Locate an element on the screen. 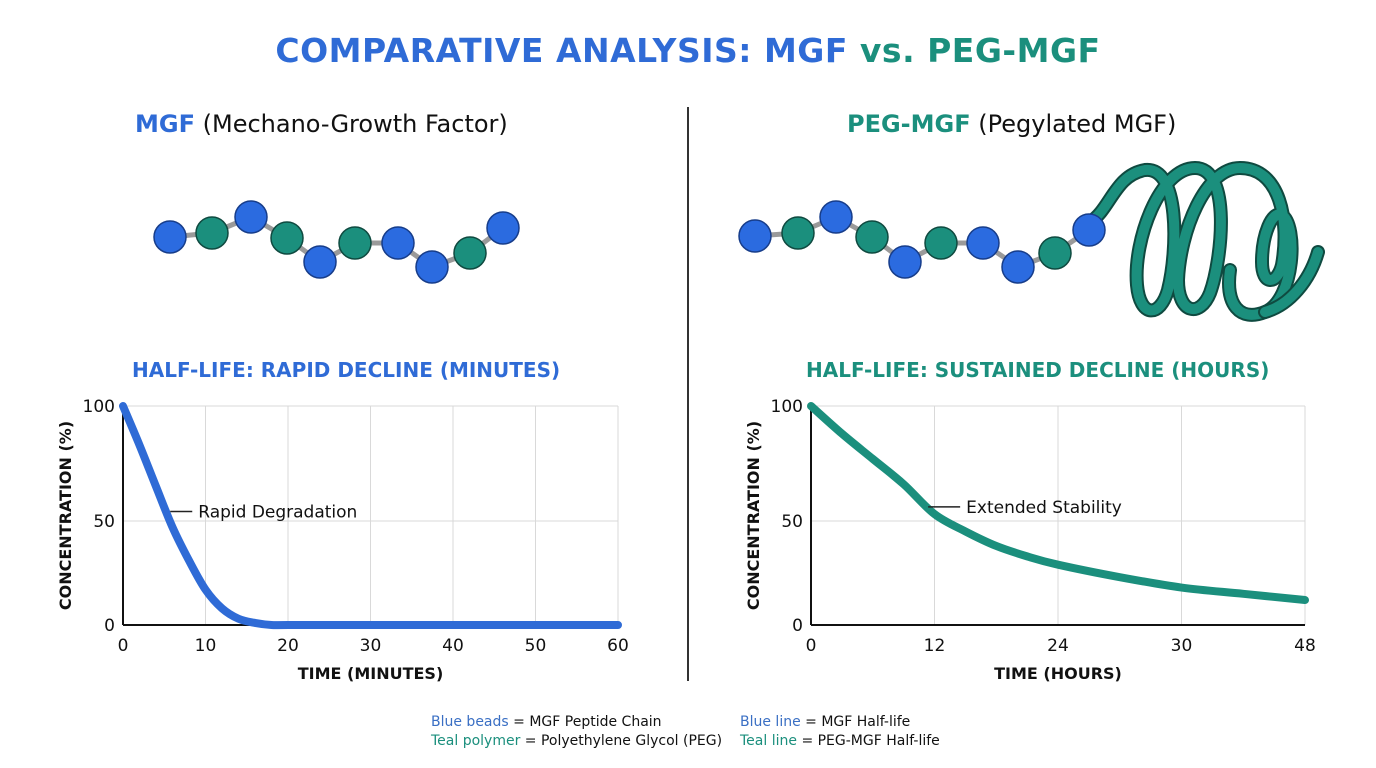 The image size is (1376, 768). legend-value: = Polyethylene Glycol (PEG) is located at coordinates (623, 741).